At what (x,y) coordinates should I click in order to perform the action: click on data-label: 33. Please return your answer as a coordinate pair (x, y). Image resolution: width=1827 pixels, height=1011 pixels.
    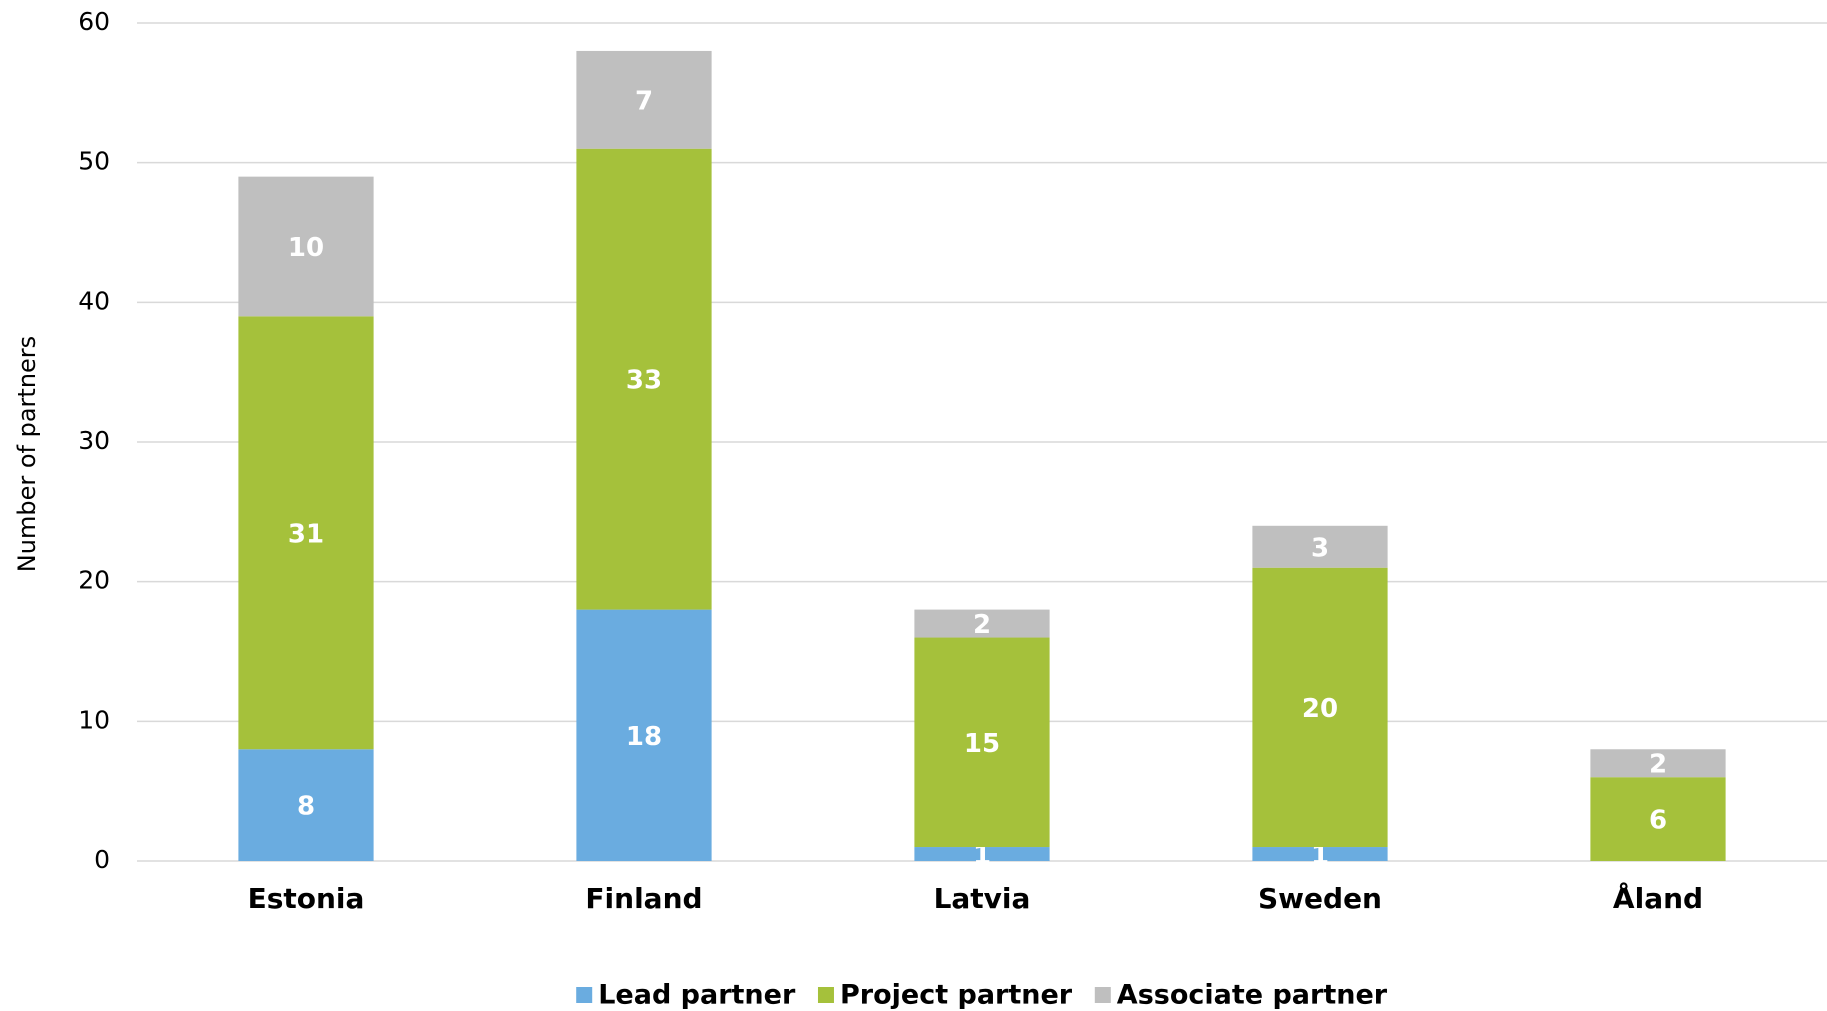
    Looking at the image, I should click on (644, 381).